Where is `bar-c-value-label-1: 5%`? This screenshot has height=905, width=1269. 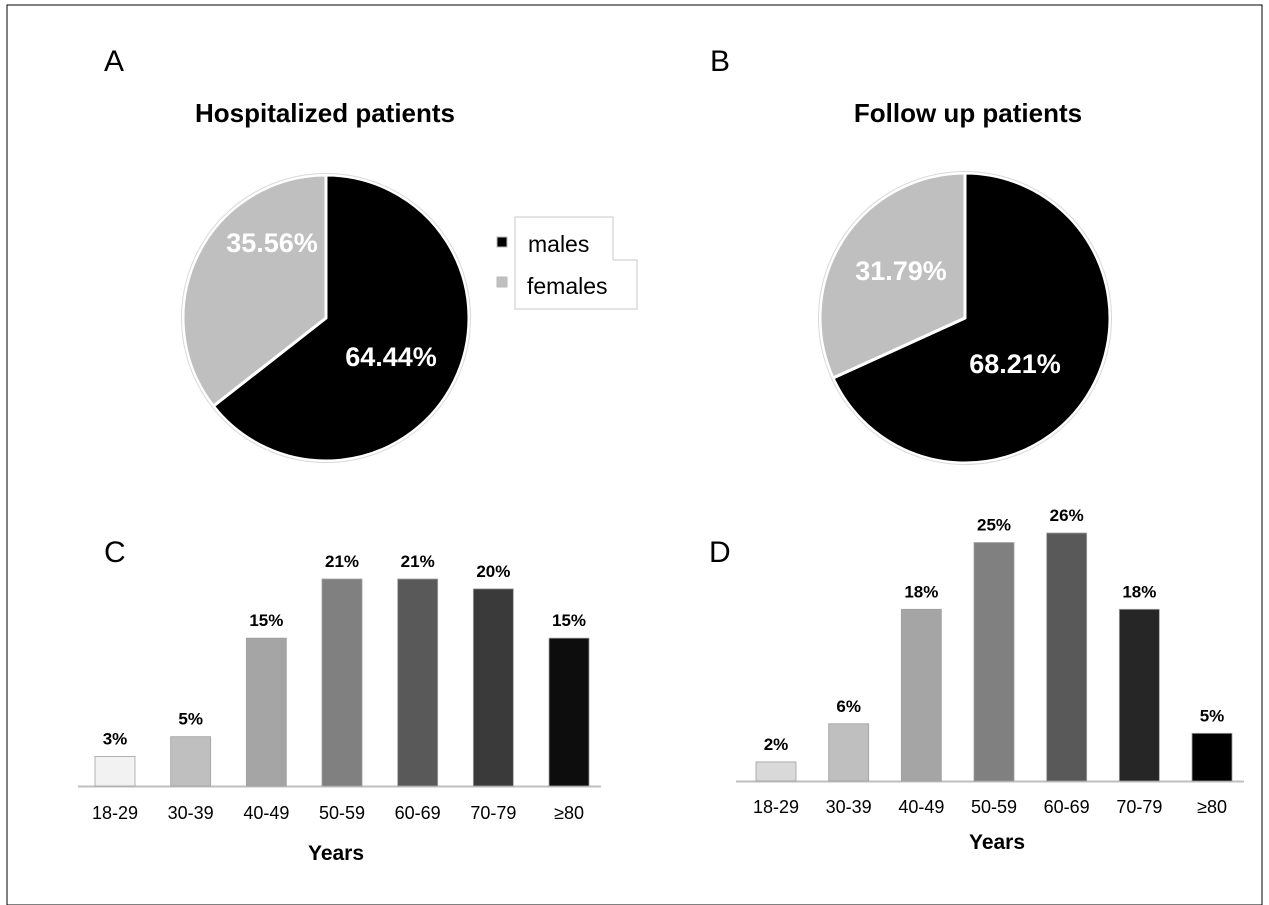
bar-c-value-label-1: 5% is located at coordinates (190, 719).